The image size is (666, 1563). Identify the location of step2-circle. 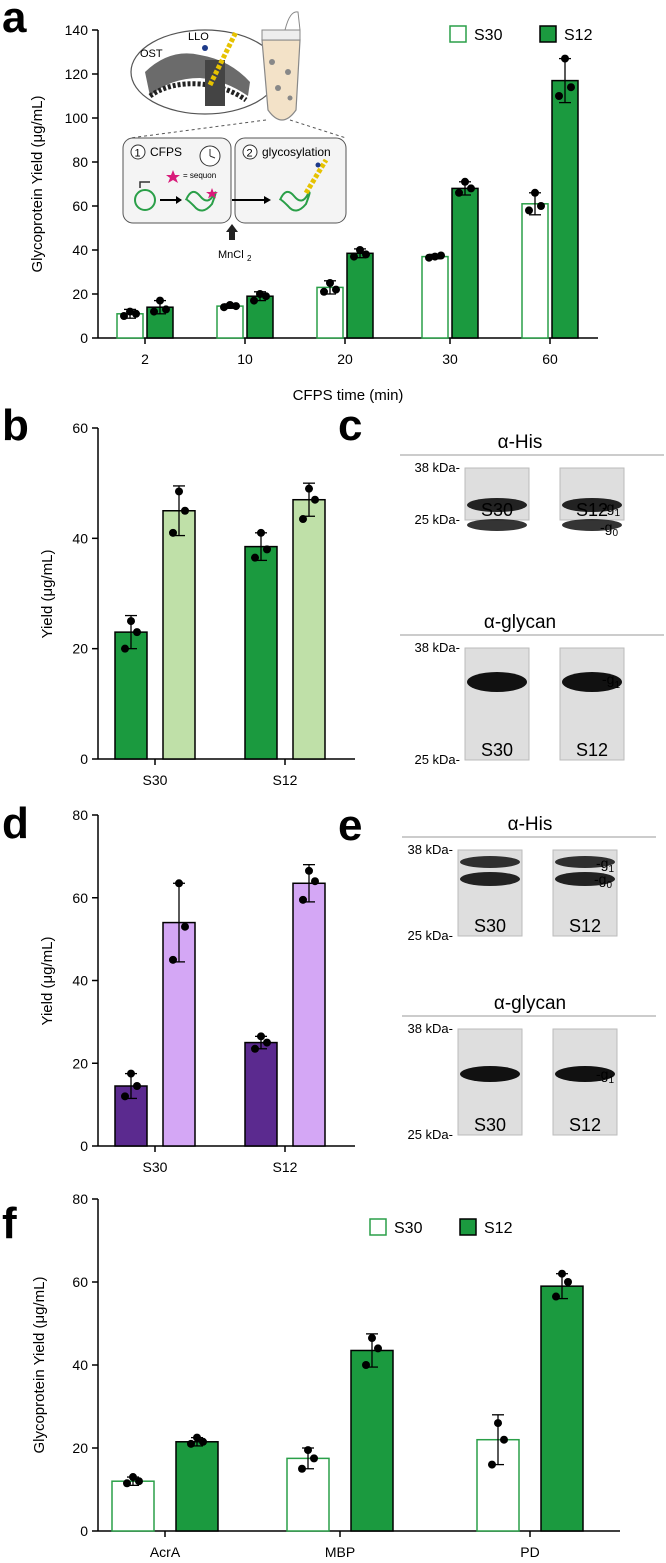
(250, 152).